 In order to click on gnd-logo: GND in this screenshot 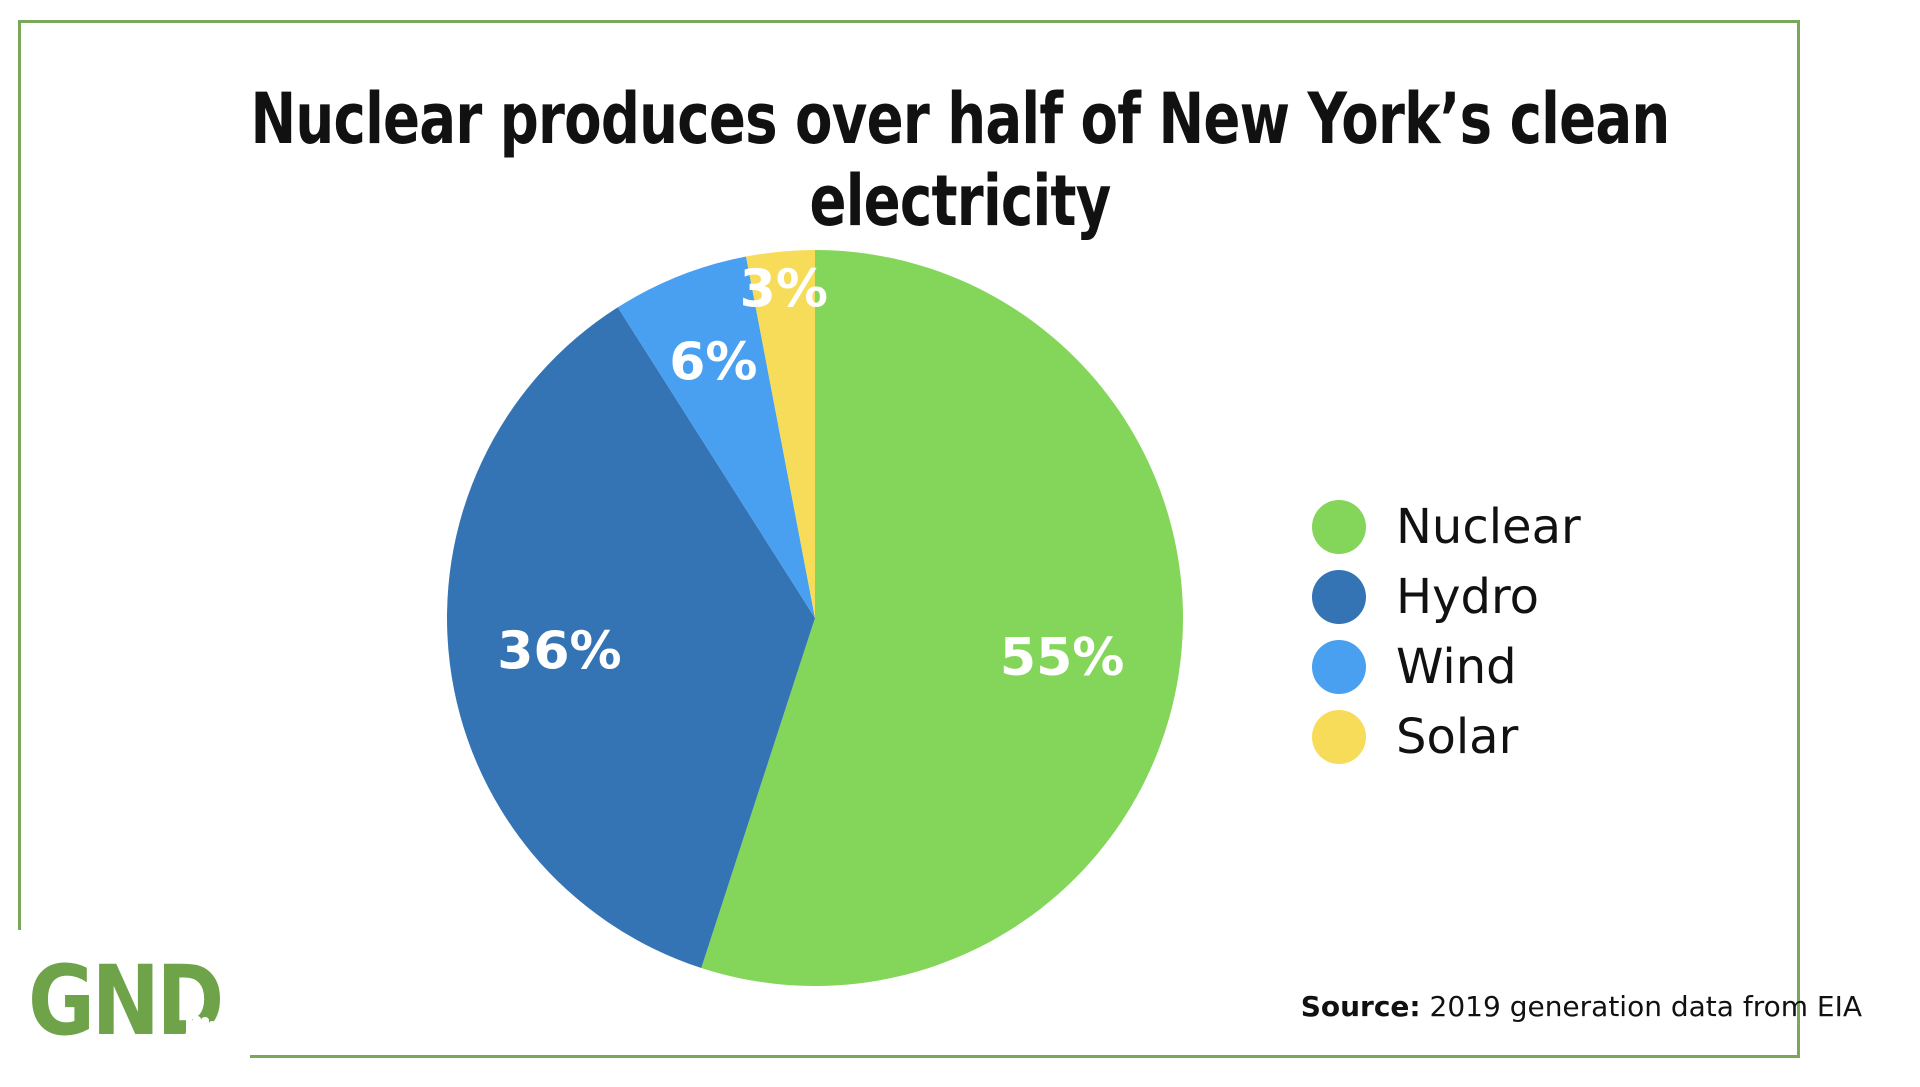, I will do `click(141, 1002)`.